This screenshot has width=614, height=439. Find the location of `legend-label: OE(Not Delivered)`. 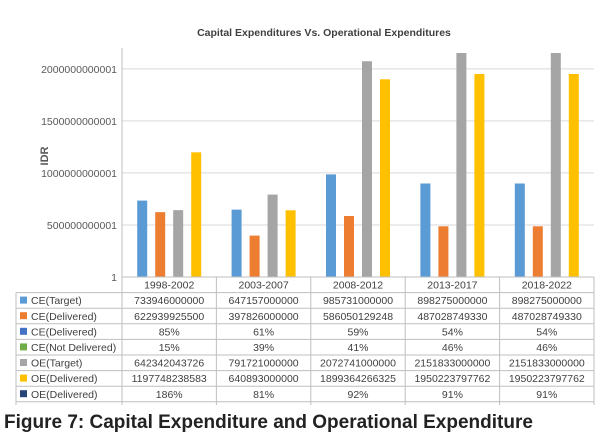

legend-label: OE(Not Delivered) is located at coordinates (74, 404).